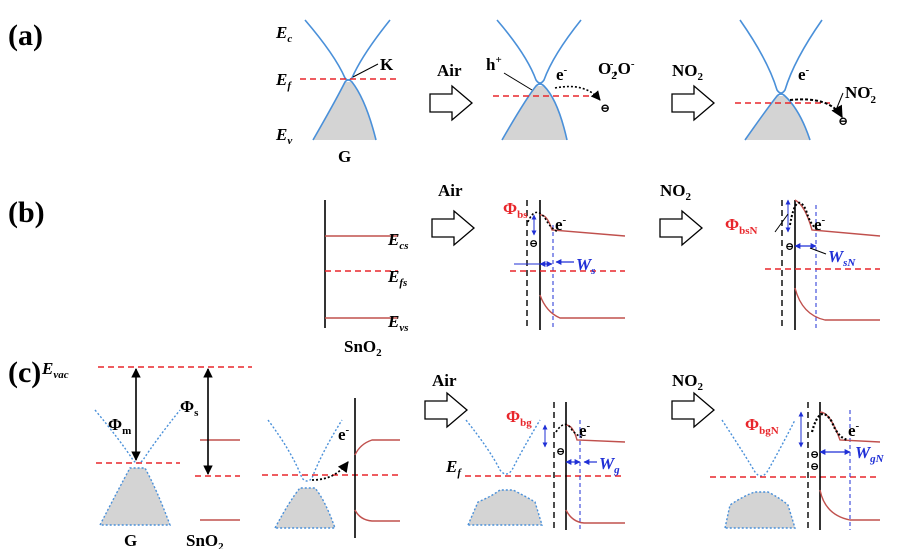  I want to click on label-ws: Ws, so click(585, 266).